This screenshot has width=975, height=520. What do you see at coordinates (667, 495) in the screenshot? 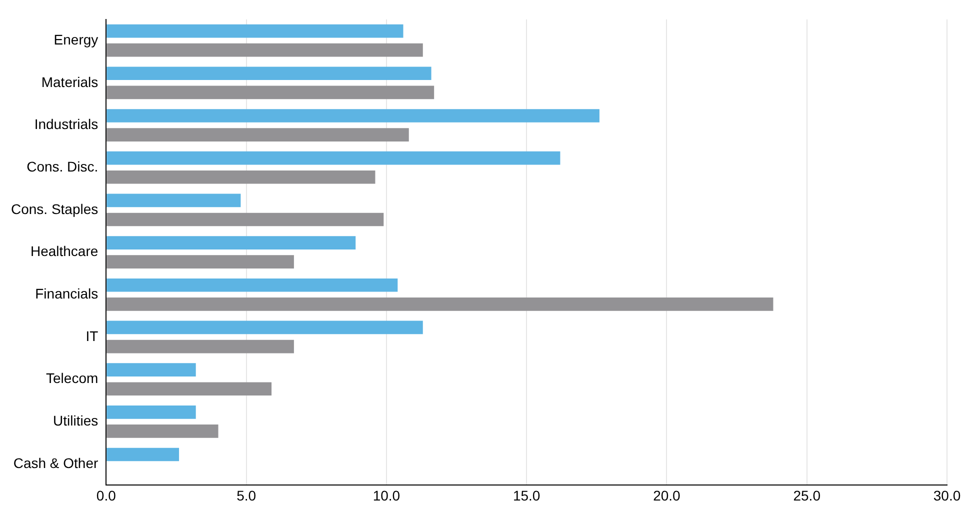
I see `x-tick-label: 20.0` at bounding box center [667, 495].